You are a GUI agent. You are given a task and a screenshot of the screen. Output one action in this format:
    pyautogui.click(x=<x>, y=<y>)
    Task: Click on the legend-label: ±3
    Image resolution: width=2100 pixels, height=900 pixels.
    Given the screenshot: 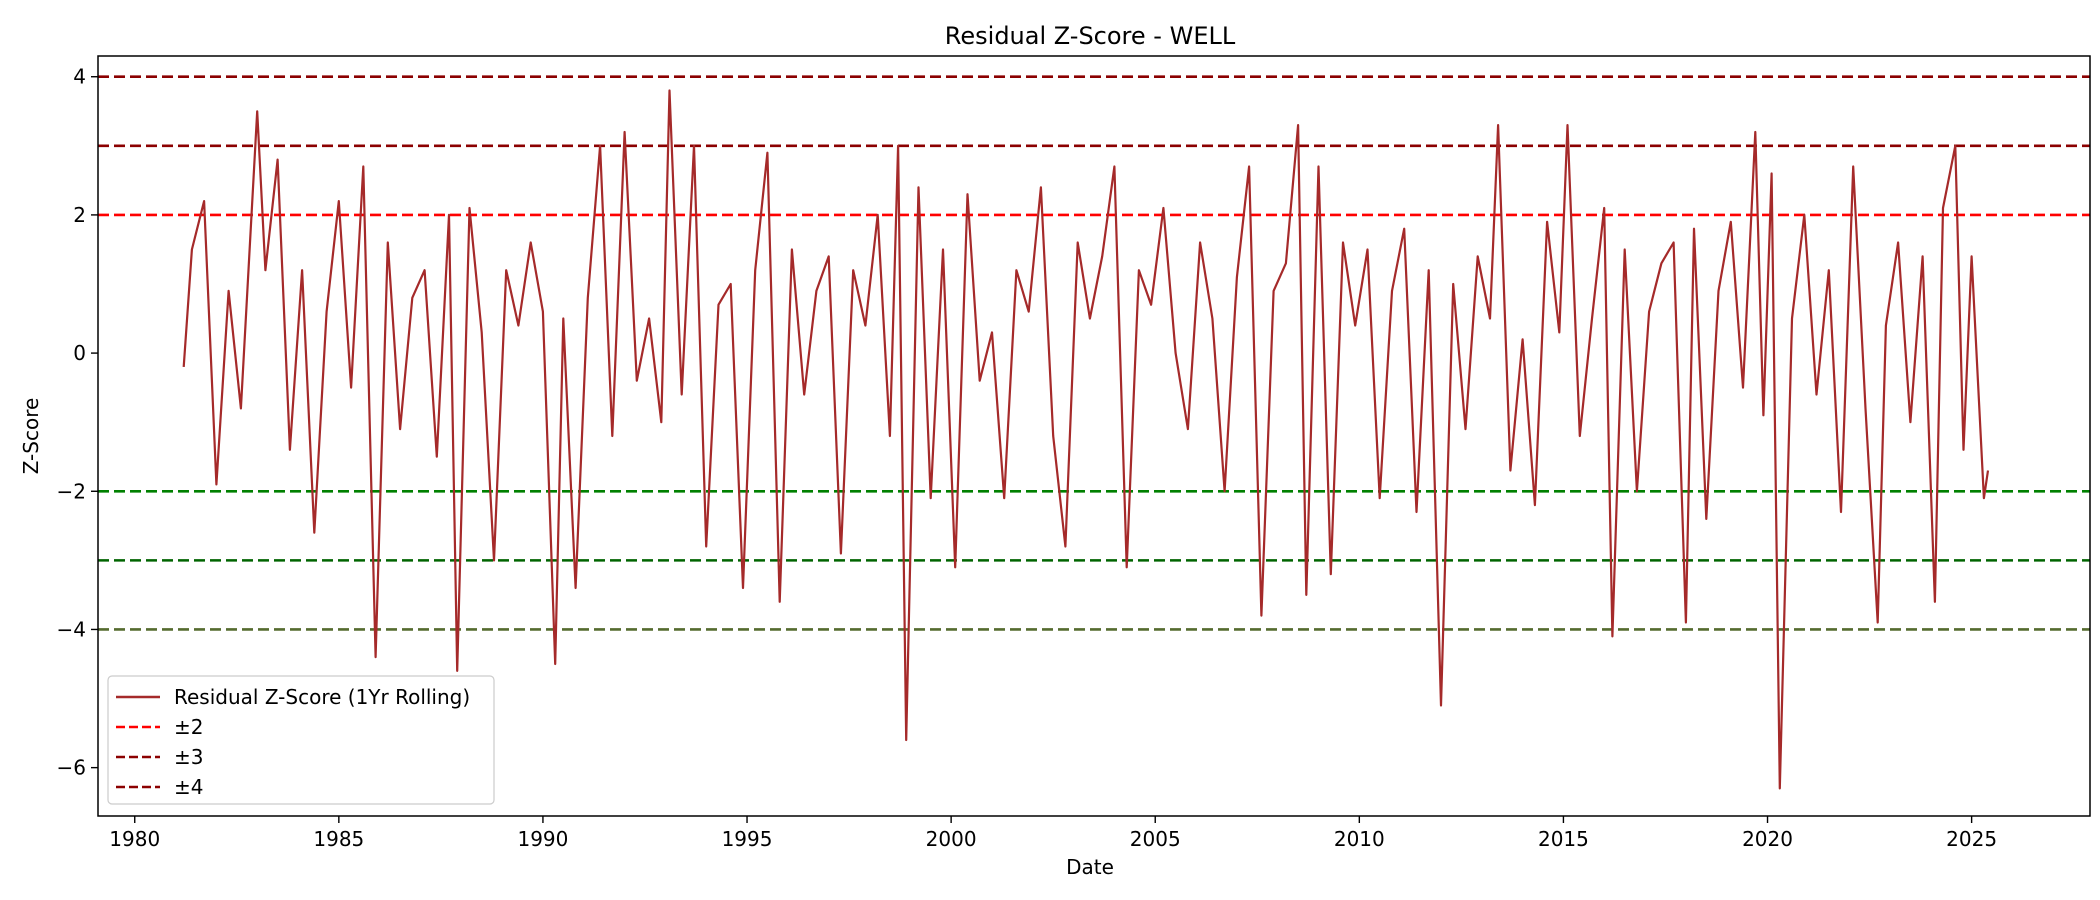 What is the action you would take?
    pyautogui.click(x=188, y=757)
    